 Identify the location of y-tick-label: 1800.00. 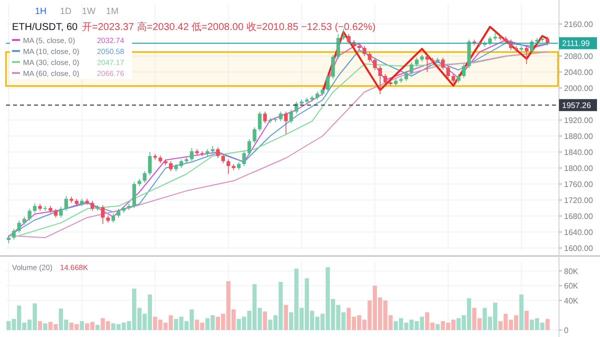
(579, 168).